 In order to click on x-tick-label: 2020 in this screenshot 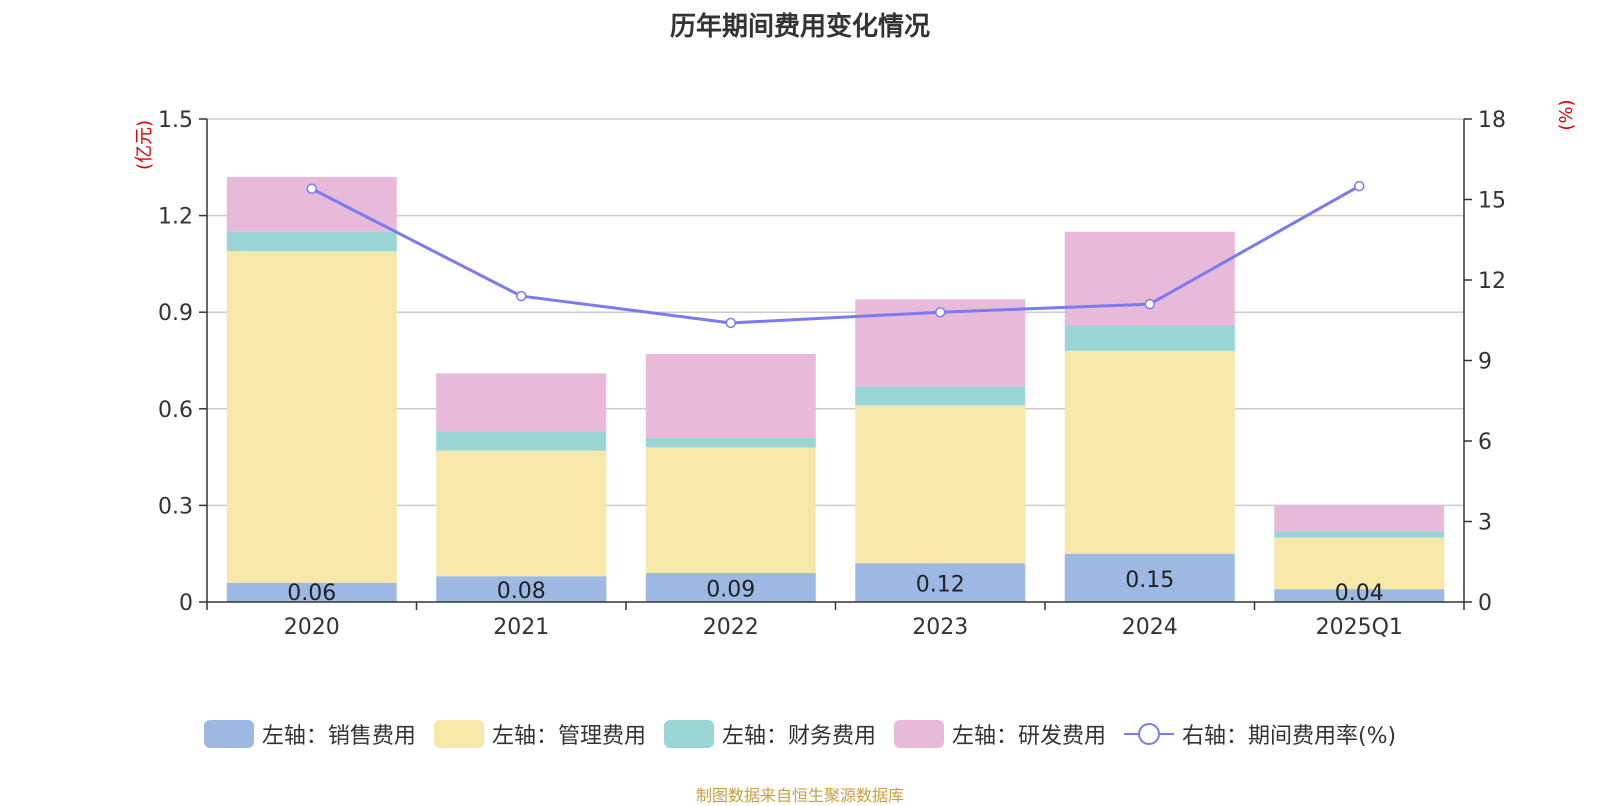, I will do `click(312, 627)`.